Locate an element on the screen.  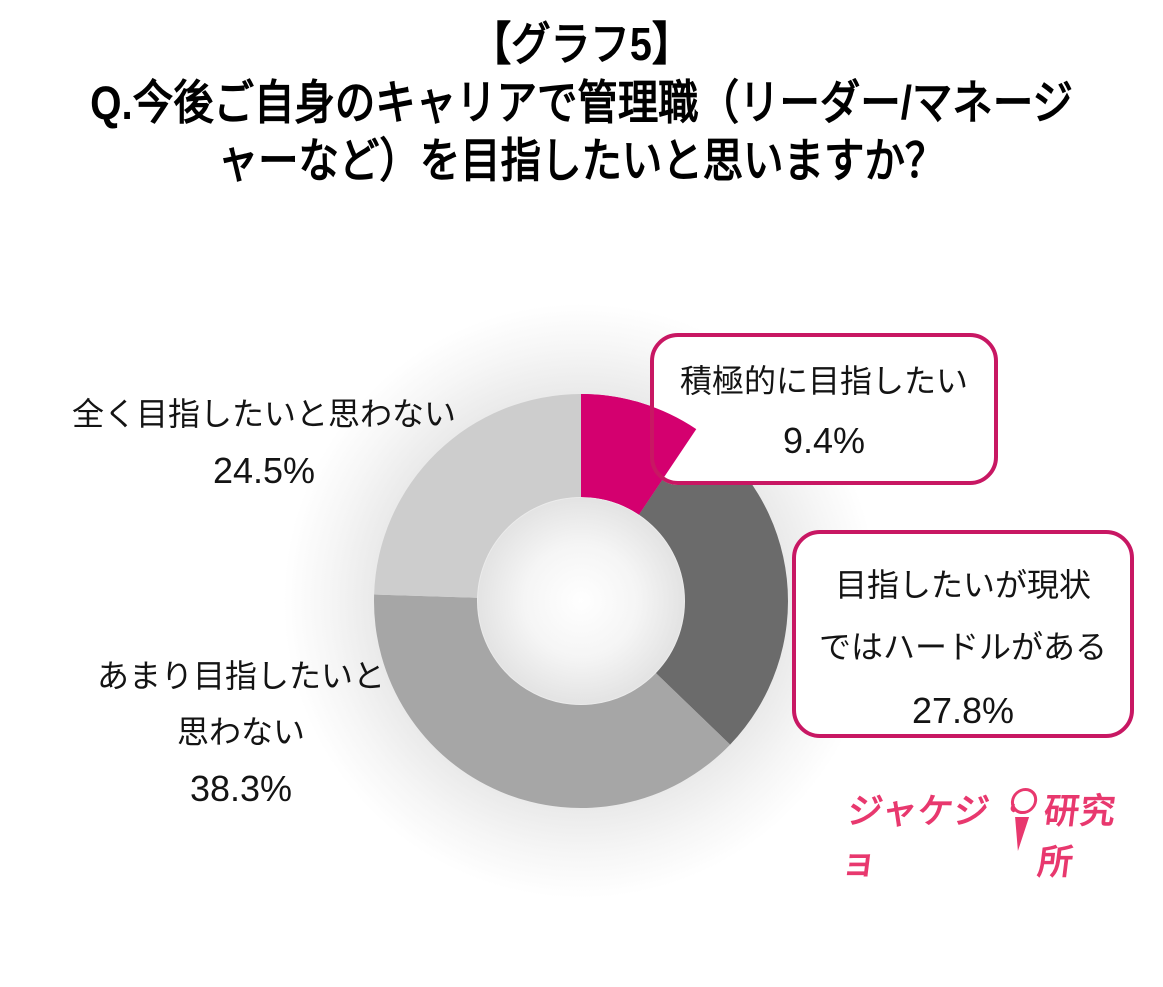
label-not-really-text-line1: あまり目指したいと is located at coordinates (240, 676).